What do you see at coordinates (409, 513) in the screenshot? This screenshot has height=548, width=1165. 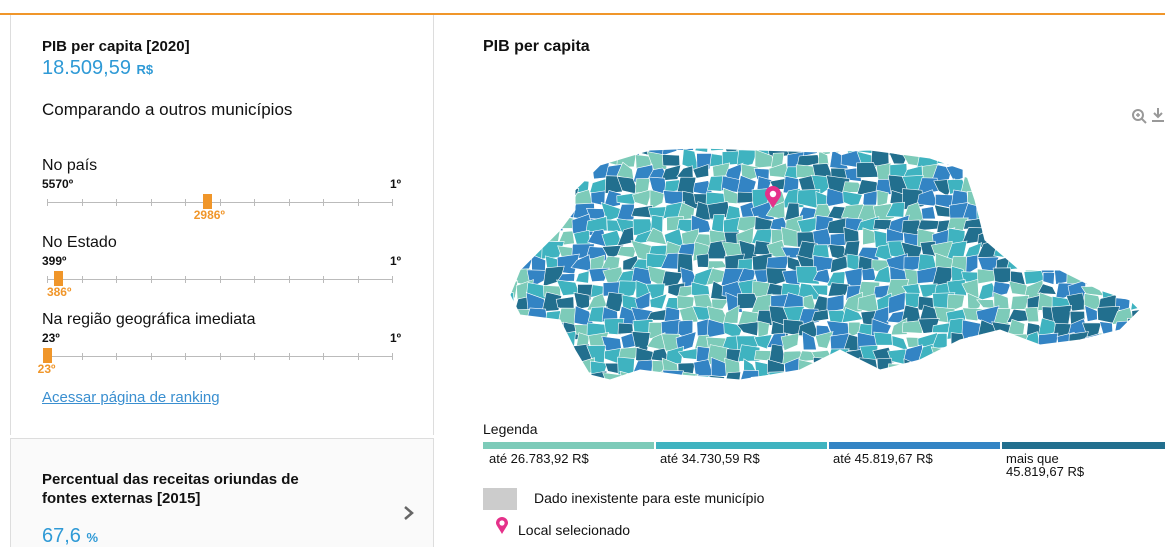 I see `chevron` at bounding box center [409, 513].